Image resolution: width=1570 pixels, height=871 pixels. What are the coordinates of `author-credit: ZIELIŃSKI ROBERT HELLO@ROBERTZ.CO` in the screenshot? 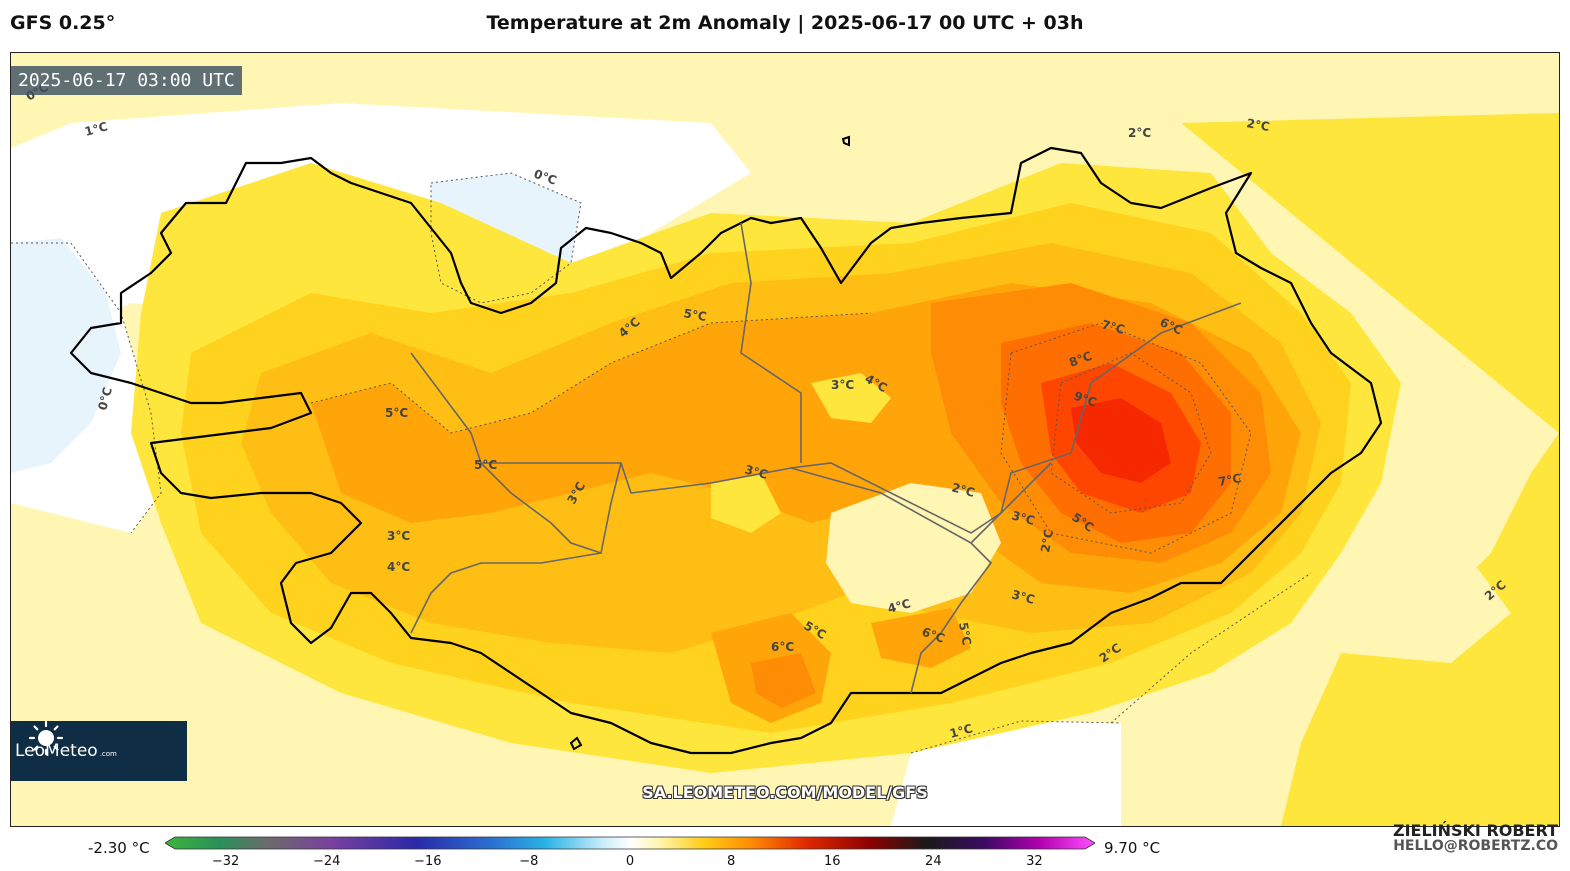 It's located at (1475, 838).